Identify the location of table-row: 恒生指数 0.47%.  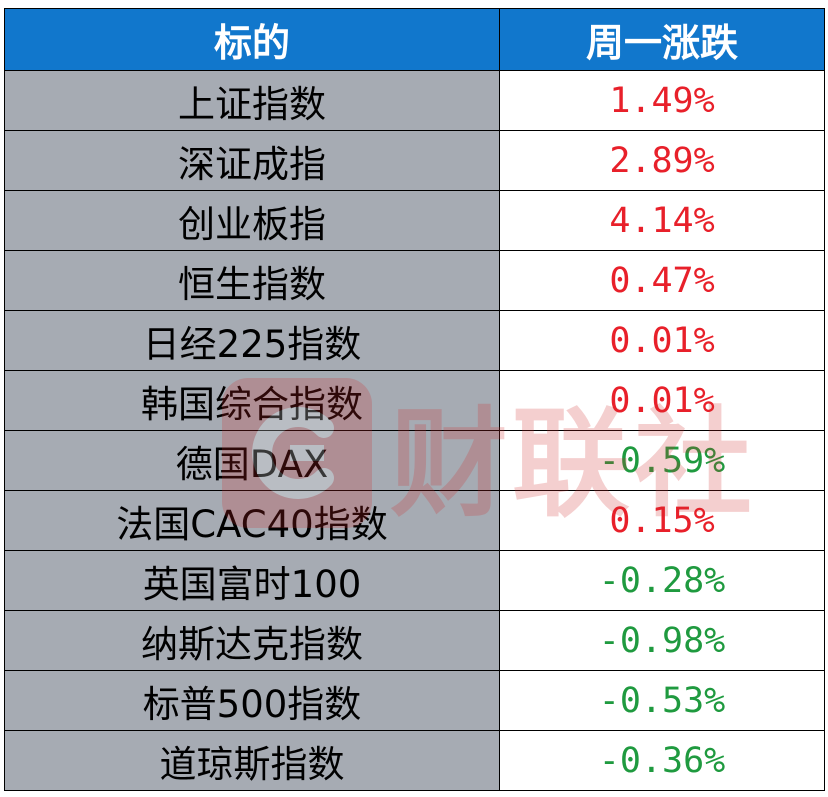
(414, 280).